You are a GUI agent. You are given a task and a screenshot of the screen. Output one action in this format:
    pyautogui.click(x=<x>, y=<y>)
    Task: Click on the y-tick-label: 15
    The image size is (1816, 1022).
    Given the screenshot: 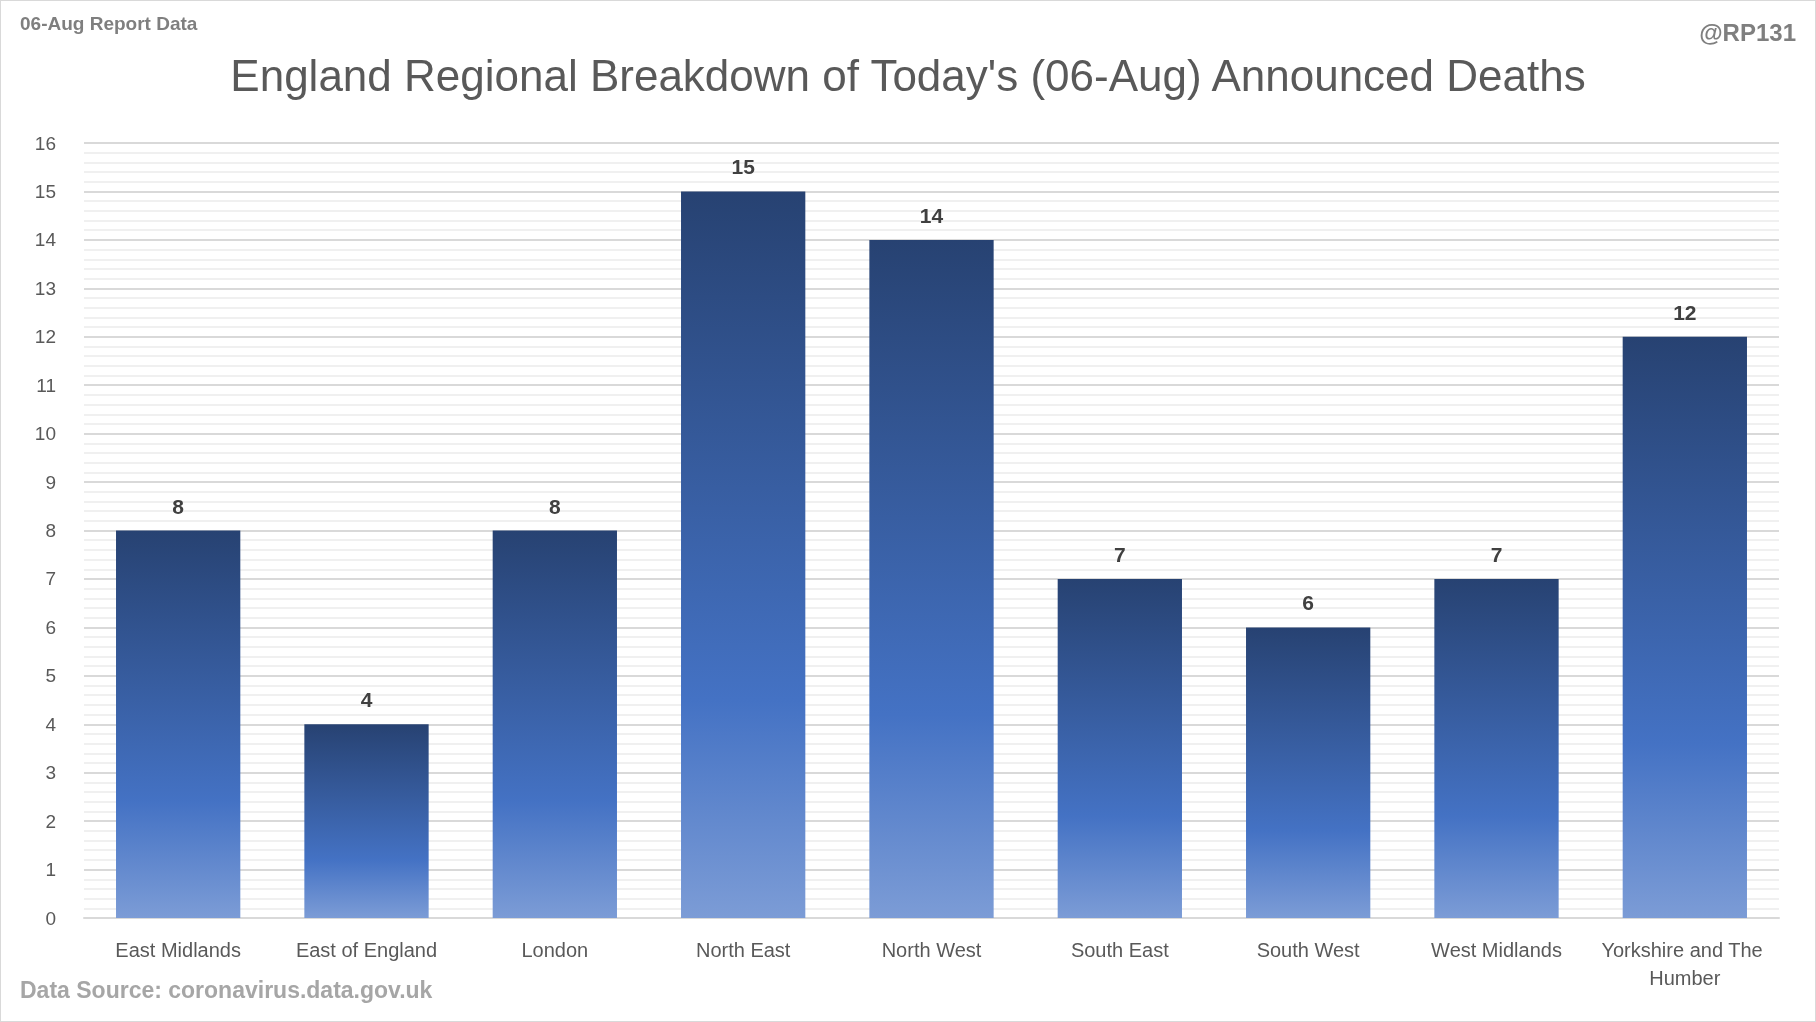 What is the action you would take?
    pyautogui.click(x=45, y=191)
    